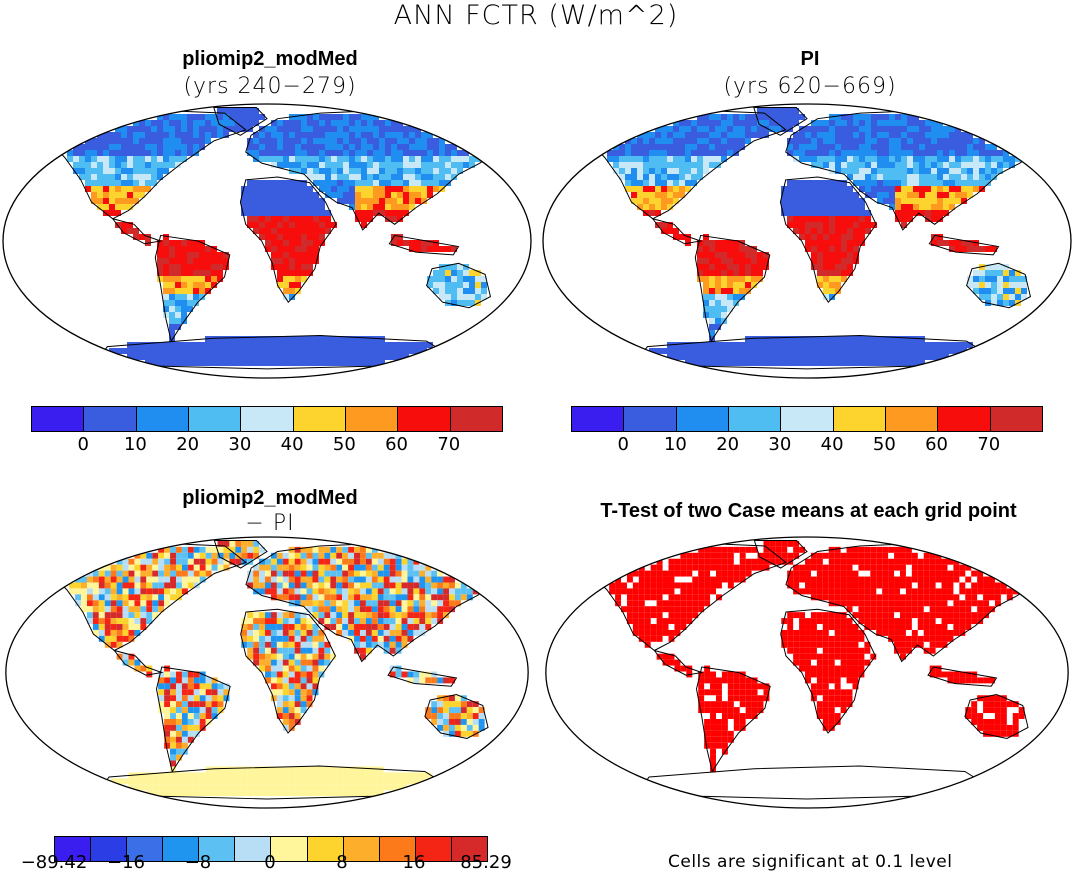 This screenshot has width=1072, height=885. Describe the element at coordinates (810, 862) in the screenshot. I see `significance-note: Cells are significant at 0.1 level` at that location.